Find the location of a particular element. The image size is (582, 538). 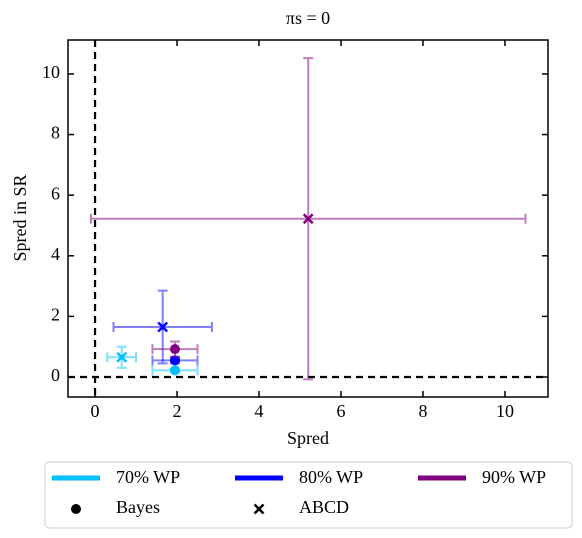

x-tick-label: 4 is located at coordinates (259, 411).